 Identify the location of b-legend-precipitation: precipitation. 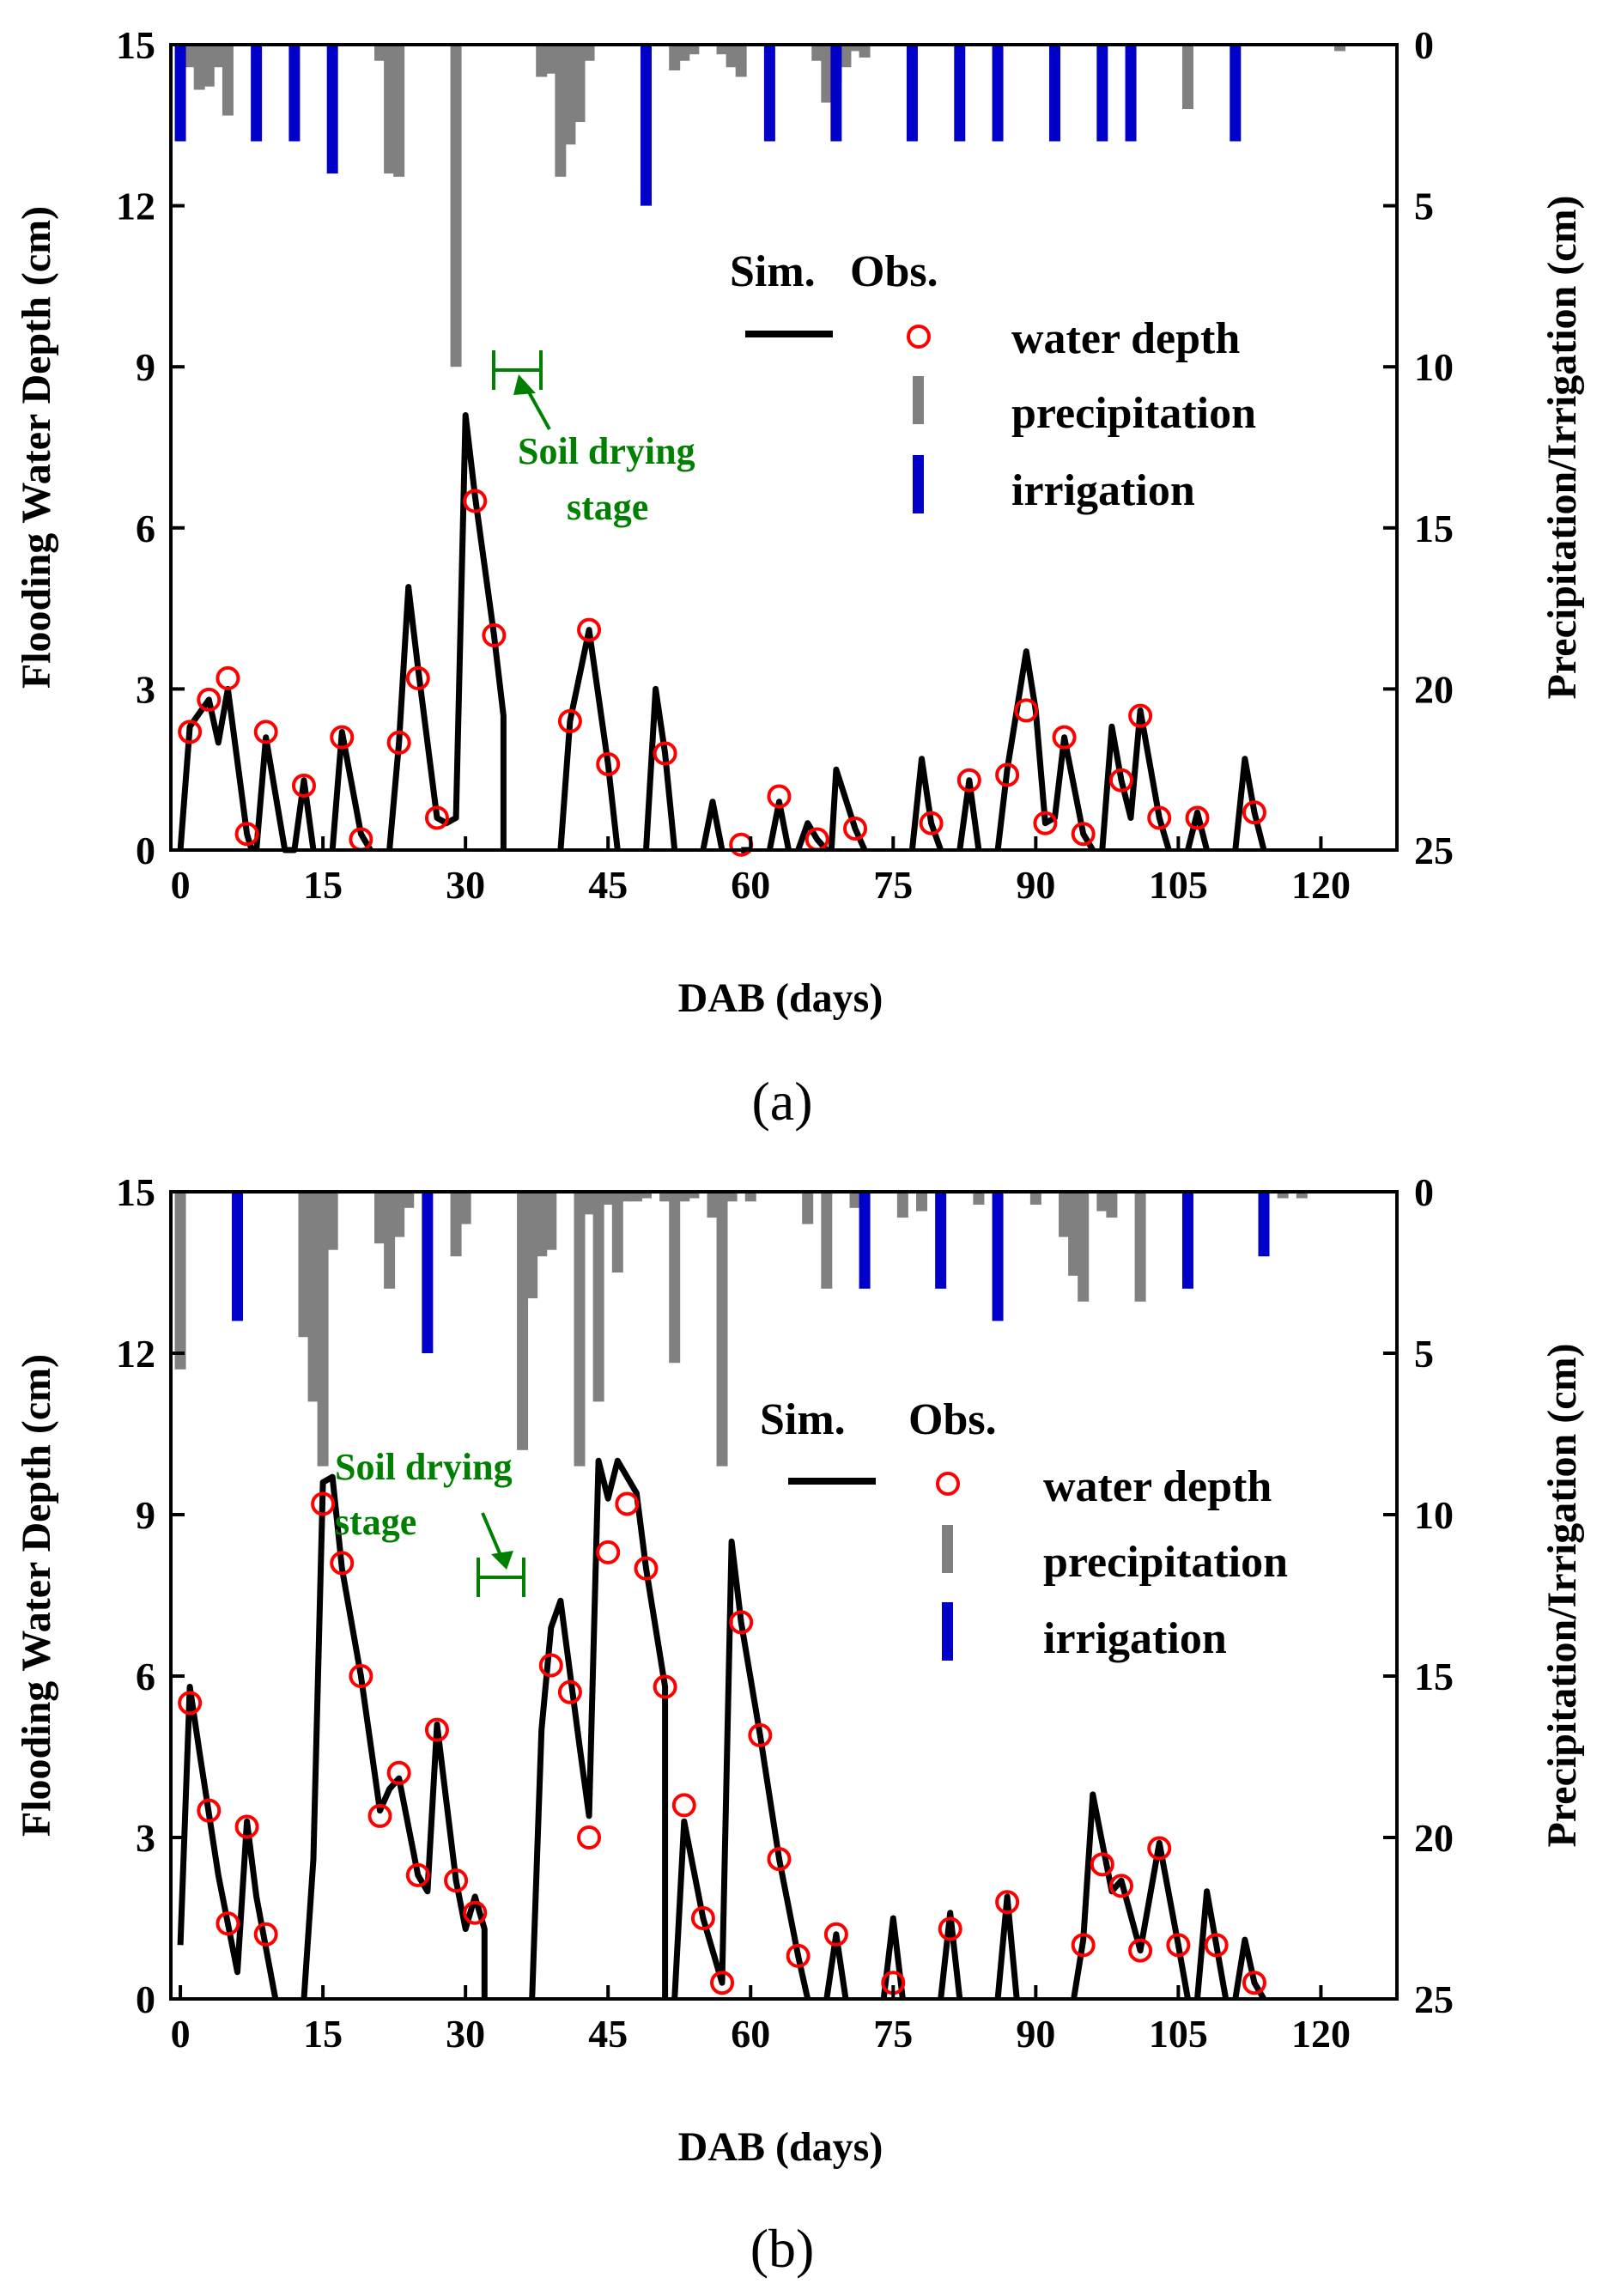
(1165, 1562).